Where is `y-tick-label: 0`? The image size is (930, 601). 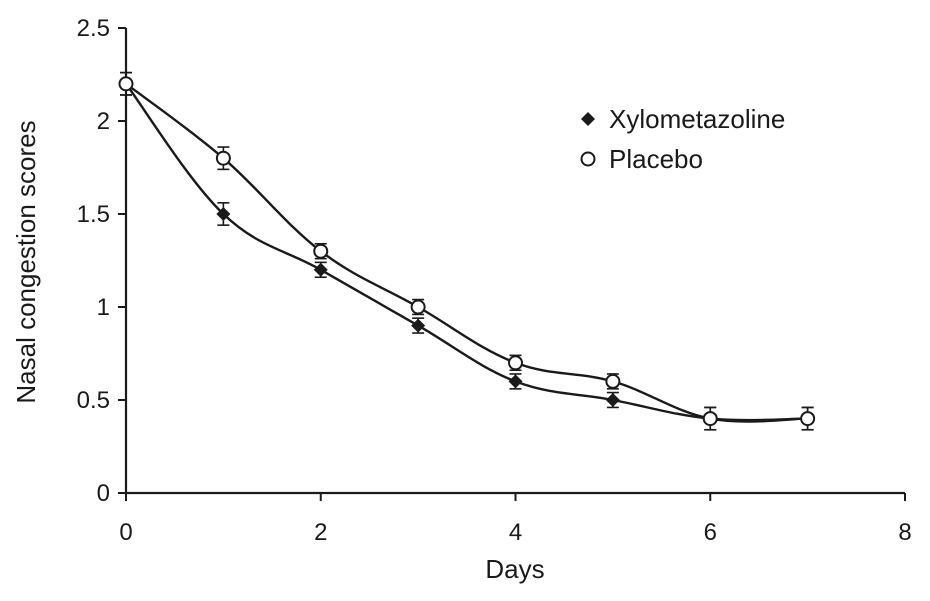 y-tick-label: 0 is located at coordinates (103, 493).